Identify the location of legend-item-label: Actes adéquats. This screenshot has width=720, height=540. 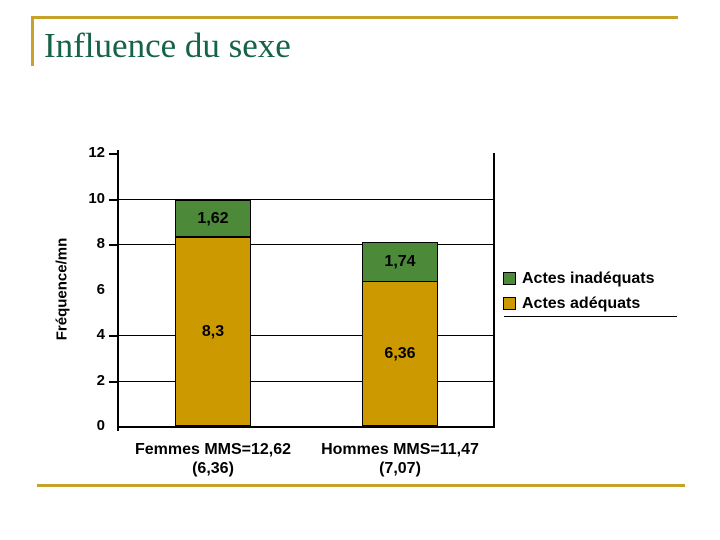
(581, 303).